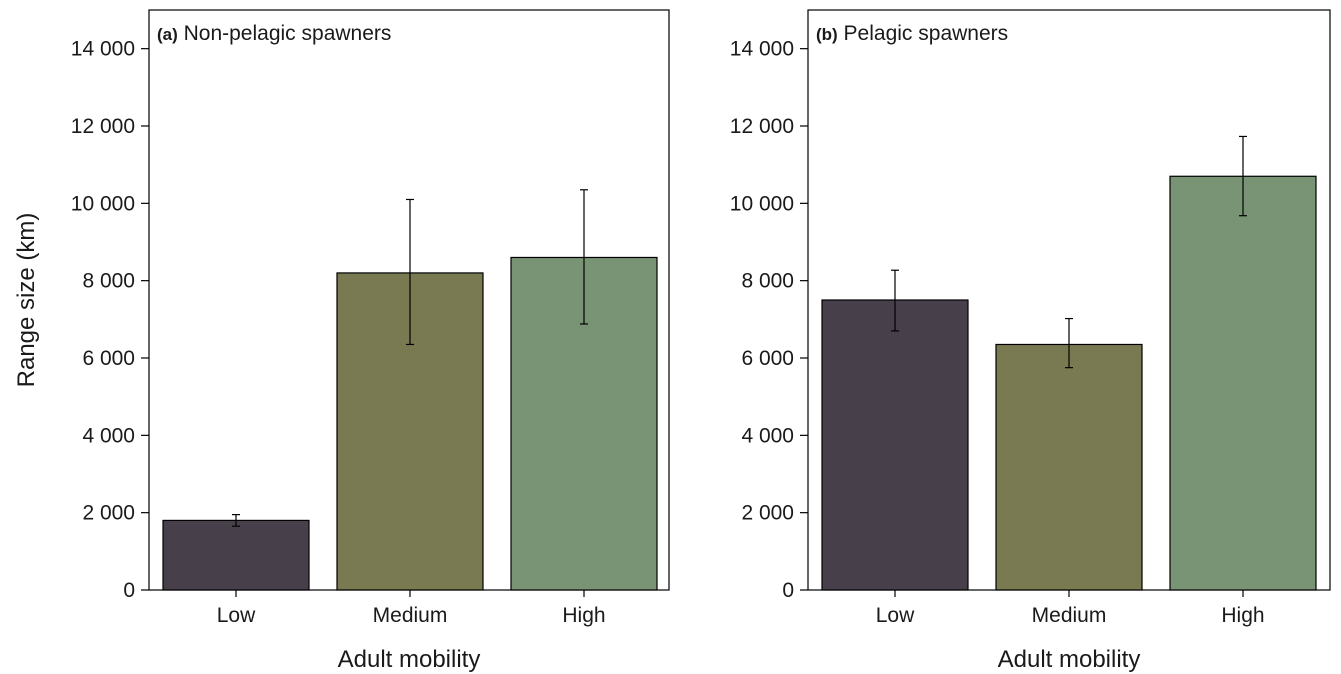 The width and height of the screenshot is (1341, 674). I want to click on panel-title: (b) Pelagic spawners, so click(912, 33).